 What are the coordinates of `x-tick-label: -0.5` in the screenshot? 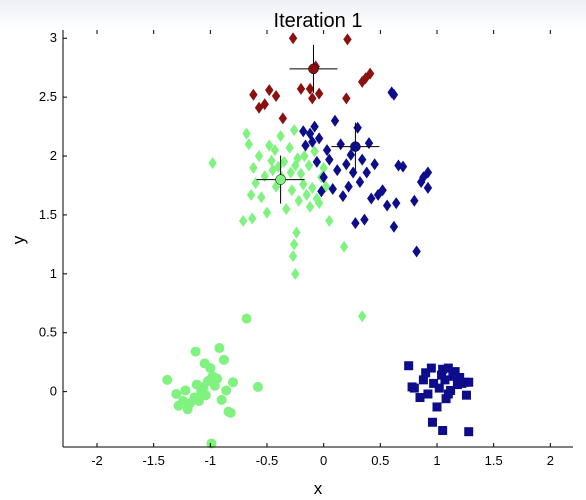 It's located at (267, 460).